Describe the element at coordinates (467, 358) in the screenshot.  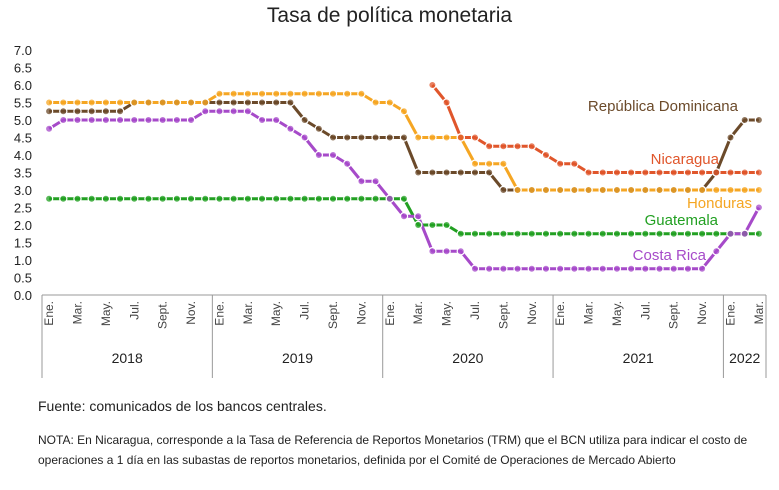
I see `year-label: 2020` at that location.